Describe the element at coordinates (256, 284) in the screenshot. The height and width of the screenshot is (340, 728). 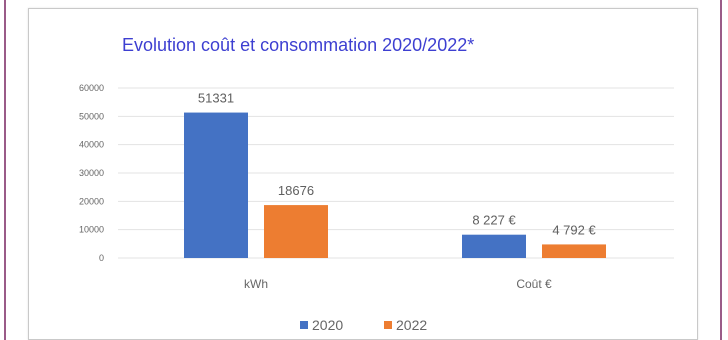
I see `x-category-label: kWh` at that location.